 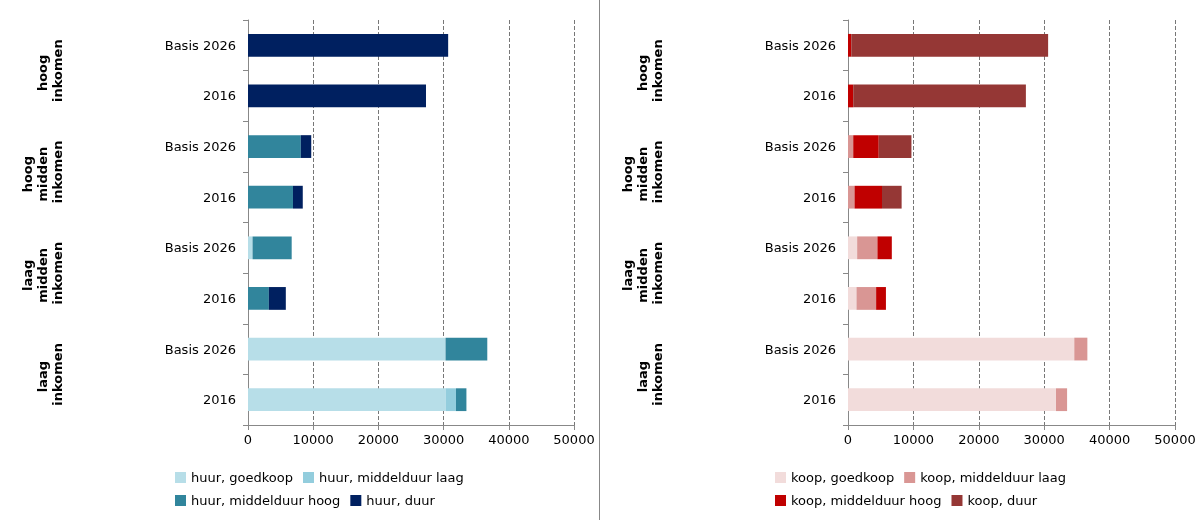 What do you see at coordinates (993, 477) in the screenshot?
I see `legend-label: koop, middelduur laag` at bounding box center [993, 477].